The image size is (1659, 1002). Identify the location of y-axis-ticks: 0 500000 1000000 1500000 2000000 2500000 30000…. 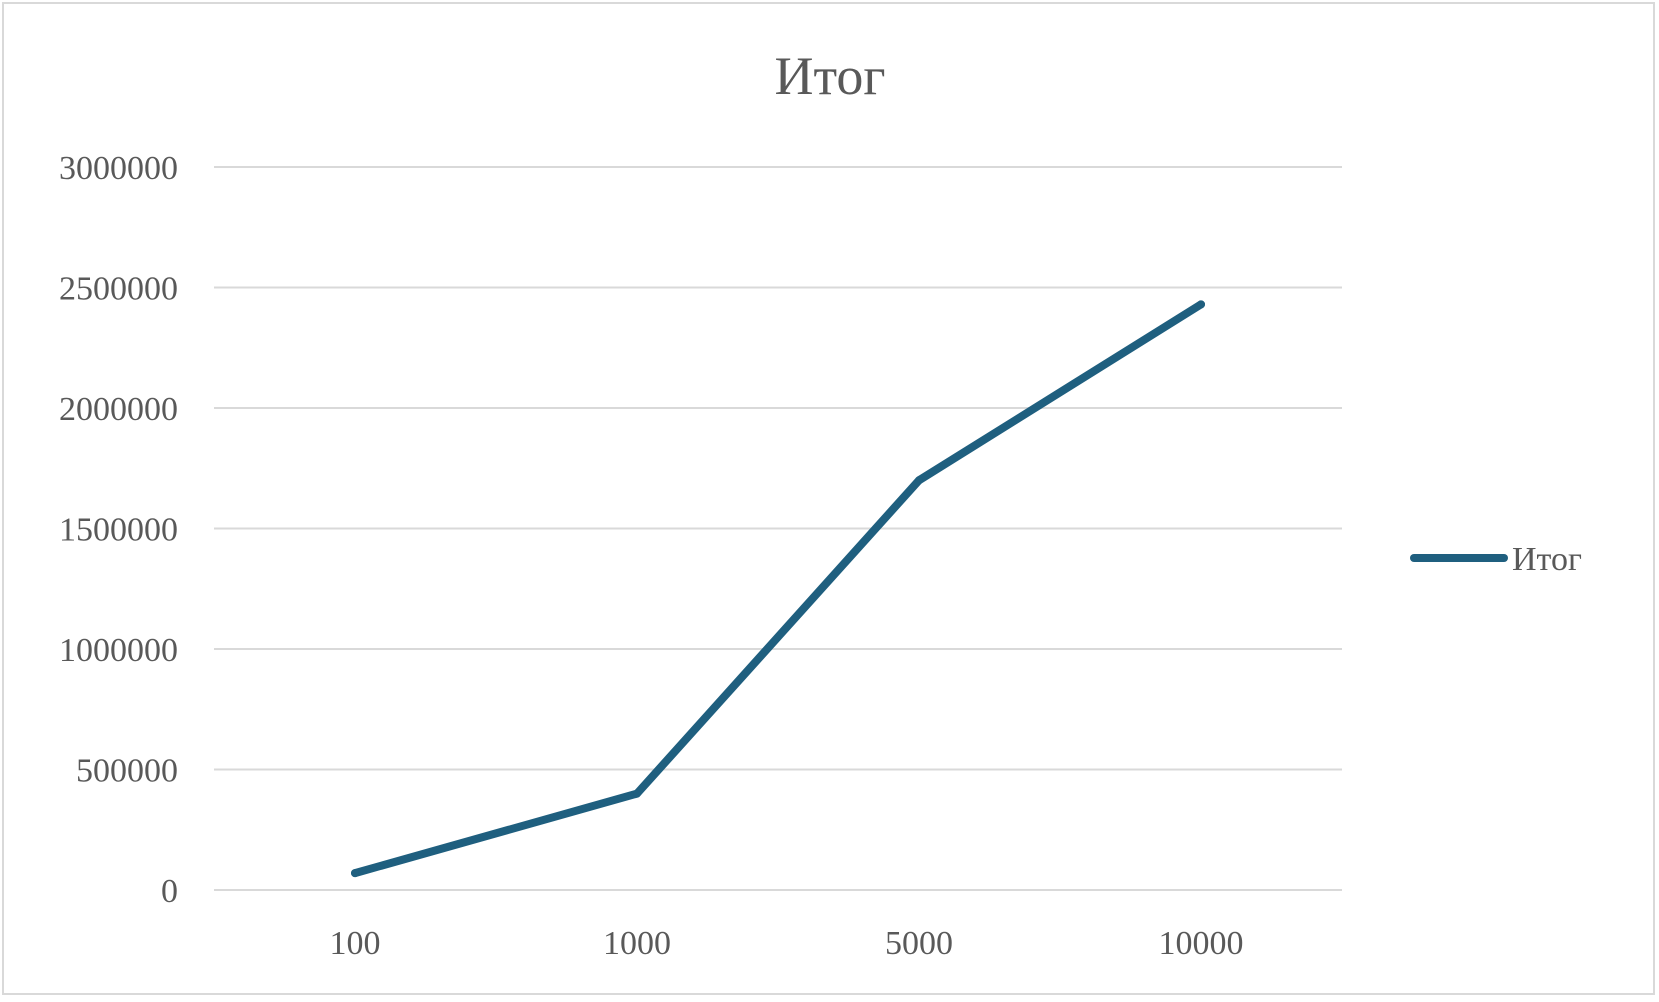
(118, 530).